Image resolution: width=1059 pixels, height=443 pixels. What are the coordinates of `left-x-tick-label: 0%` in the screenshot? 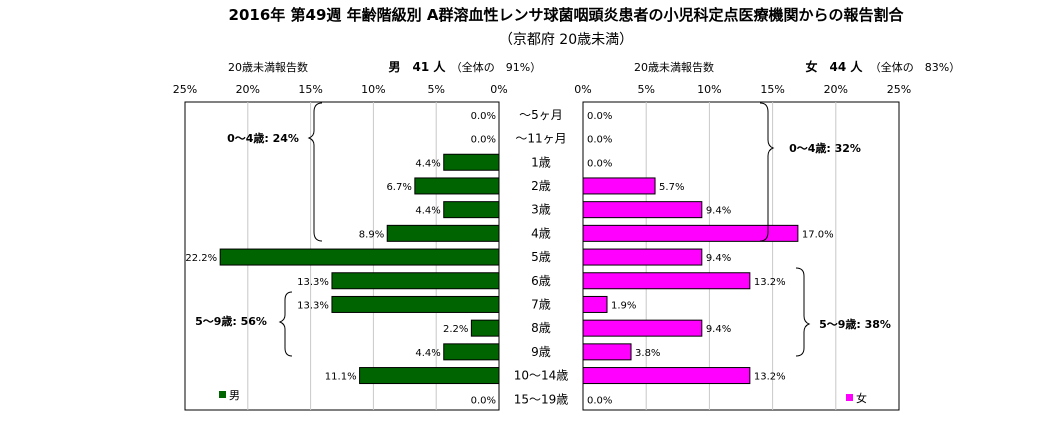 It's located at (498, 89).